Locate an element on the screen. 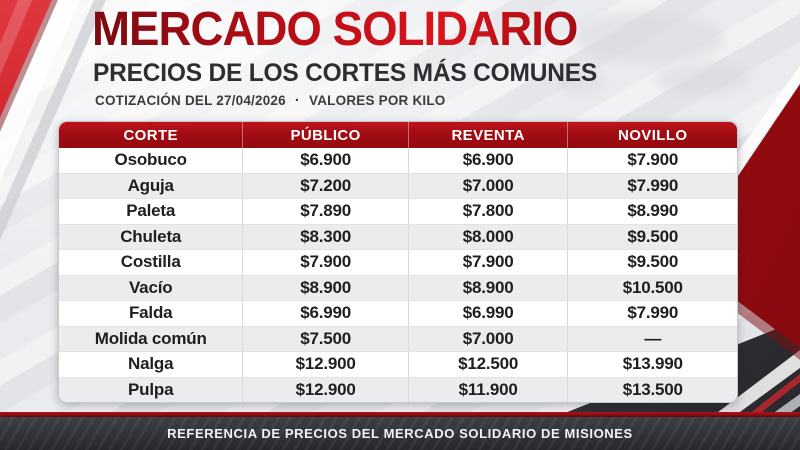 Image resolution: width=800 pixels, height=450 pixels. cell-publico: $6.900 is located at coordinates (324, 160).